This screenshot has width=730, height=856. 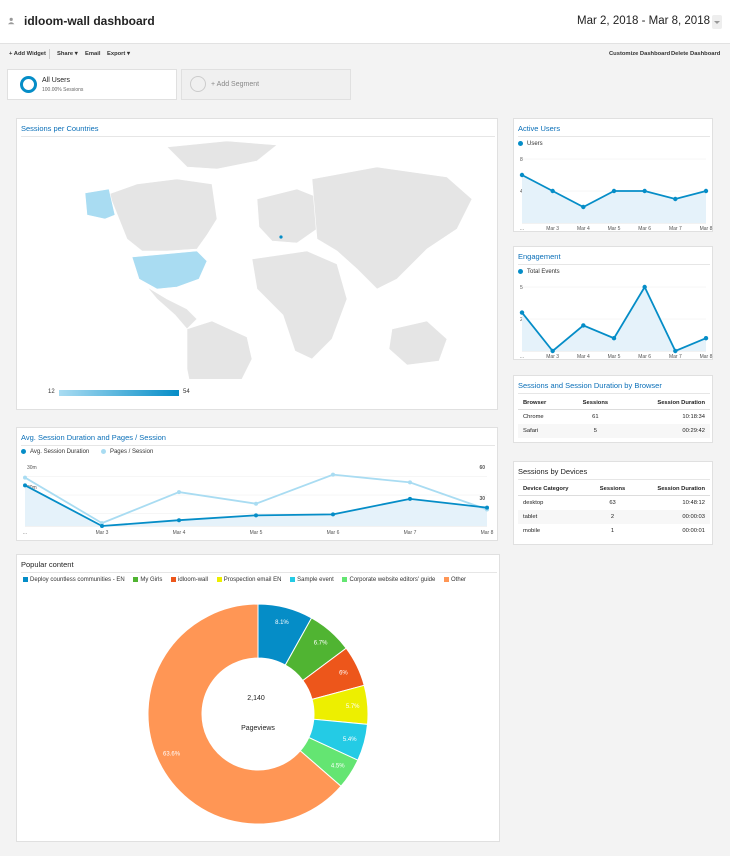 What do you see at coordinates (299, 305) in the screenshot?
I see `africa-shape` at bounding box center [299, 305].